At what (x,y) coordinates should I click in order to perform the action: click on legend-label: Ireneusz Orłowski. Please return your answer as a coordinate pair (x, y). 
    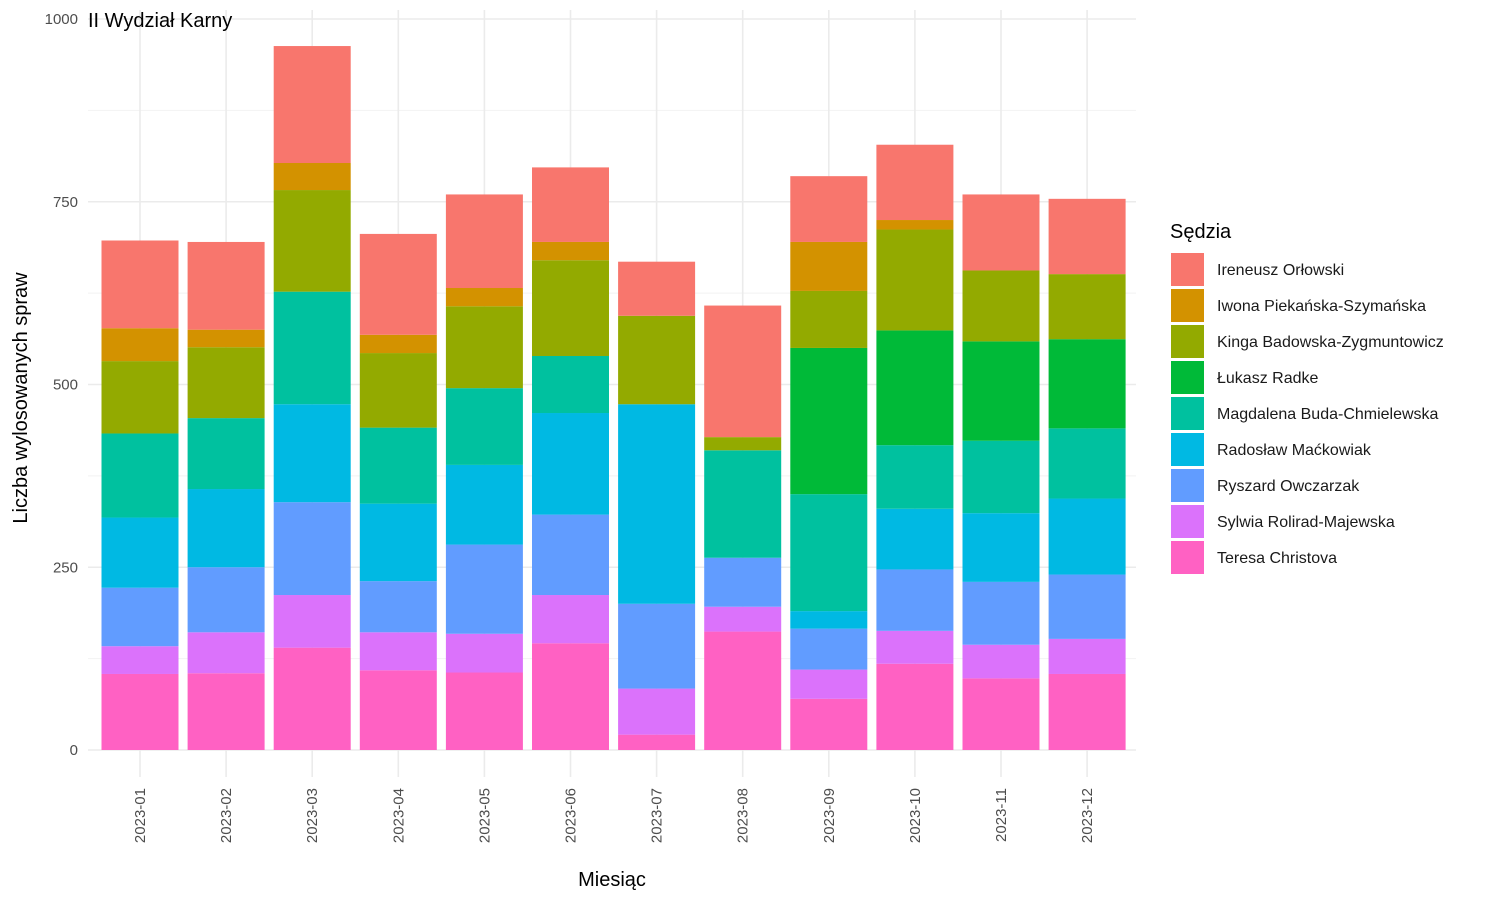
    Looking at the image, I should click on (1280, 270).